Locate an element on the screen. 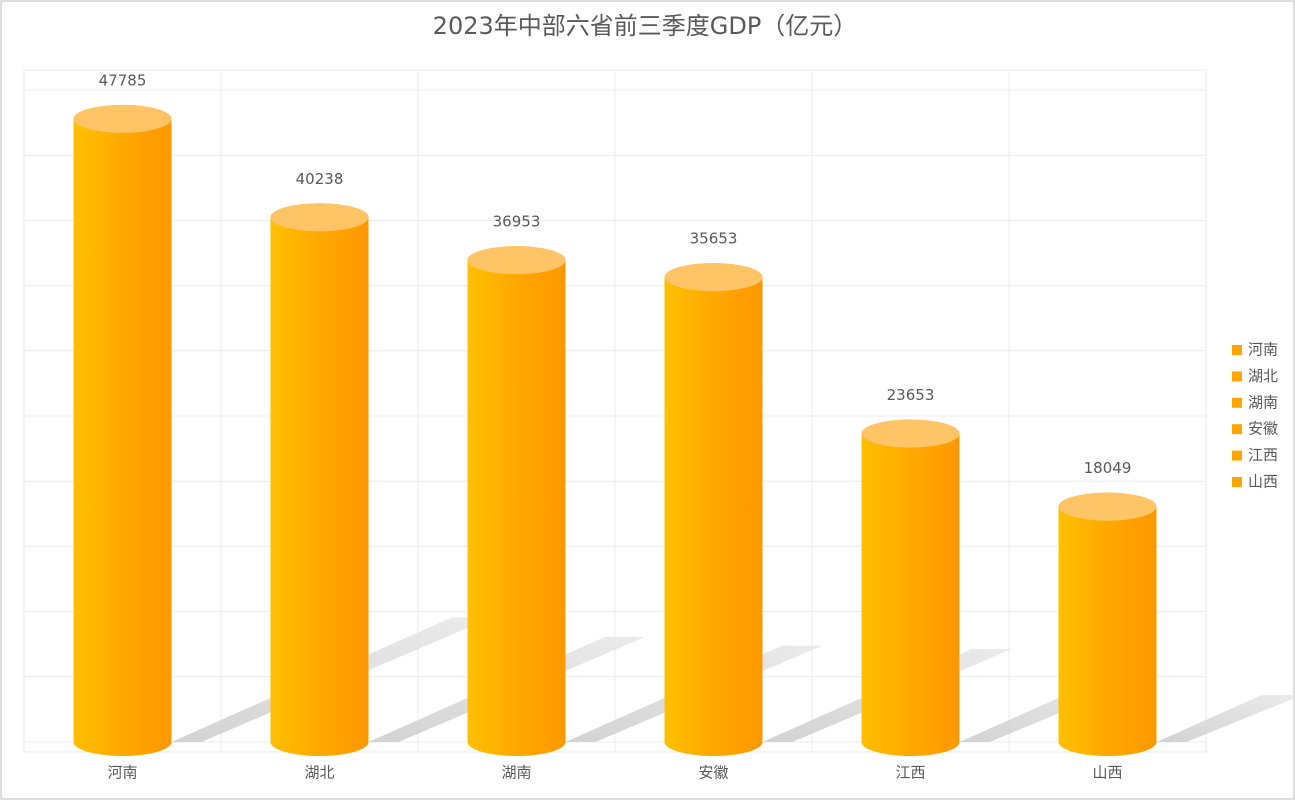 This screenshot has width=1295, height=804. legend-label: 河南 is located at coordinates (1263, 350).